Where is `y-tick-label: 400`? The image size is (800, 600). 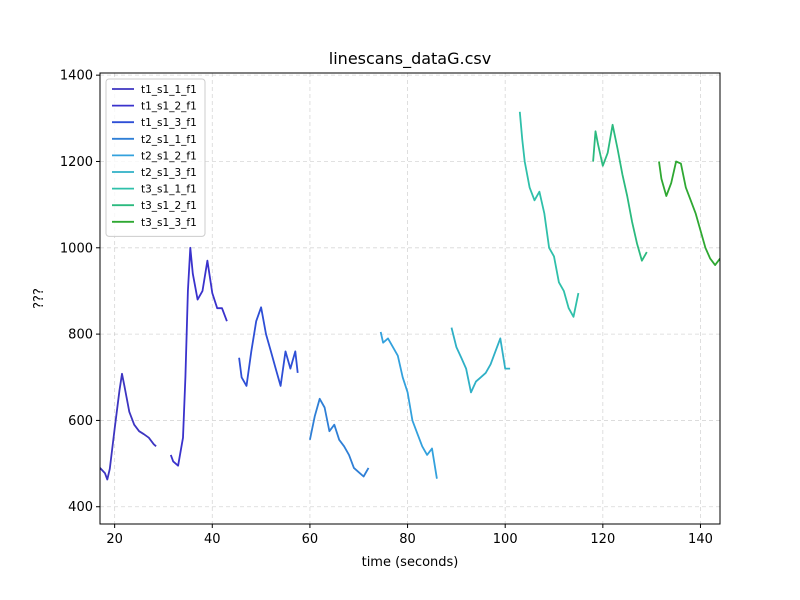
y-tick-label: 400 is located at coordinates (80, 507).